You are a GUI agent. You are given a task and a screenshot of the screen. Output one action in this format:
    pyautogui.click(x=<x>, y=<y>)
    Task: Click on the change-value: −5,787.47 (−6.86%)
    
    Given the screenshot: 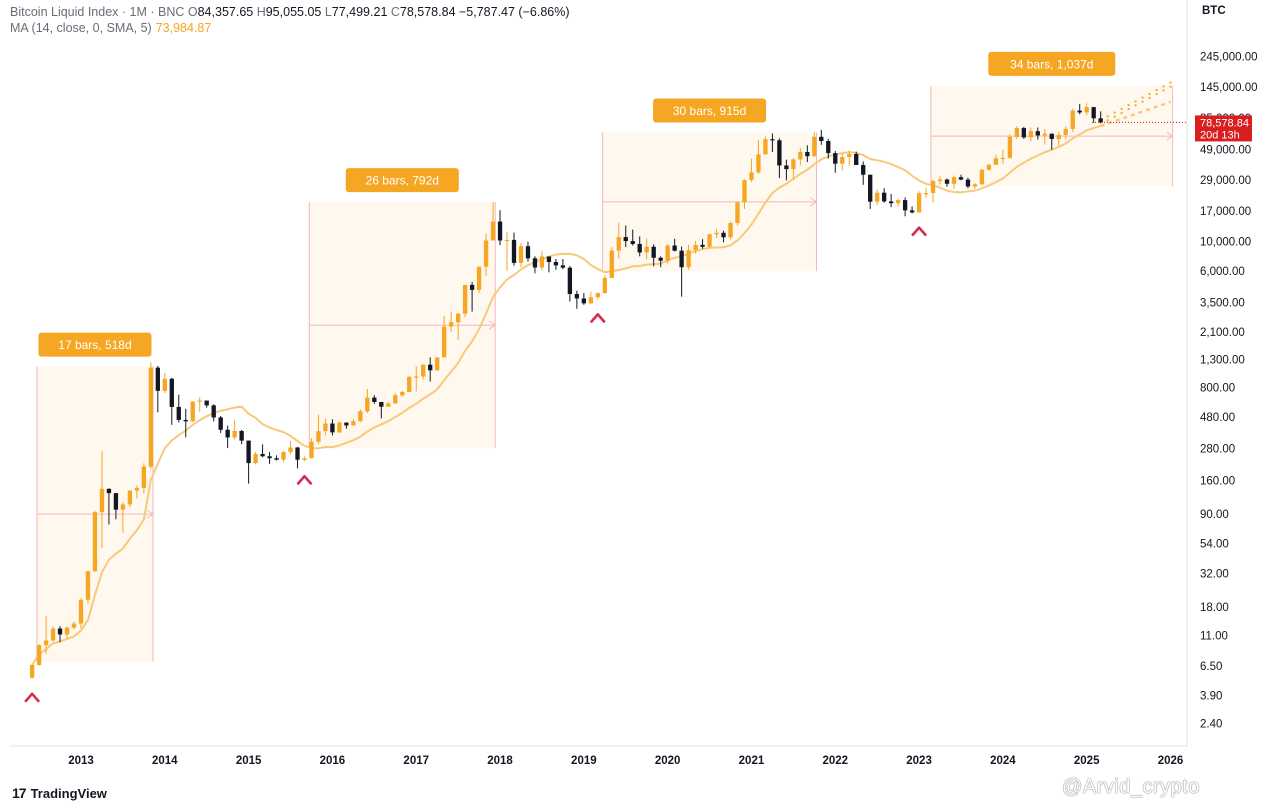 What is the action you would take?
    pyautogui.click(x=514, y=12)
    